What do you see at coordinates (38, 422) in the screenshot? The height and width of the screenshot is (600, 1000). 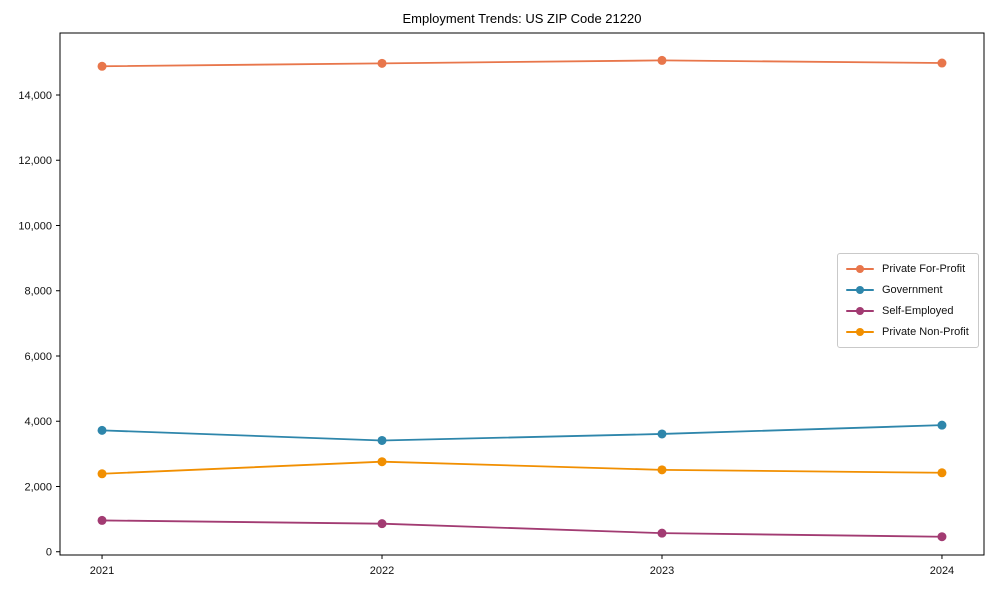 I see `y-axis-tick-label: 4,000` at bounding box center [38, 422].